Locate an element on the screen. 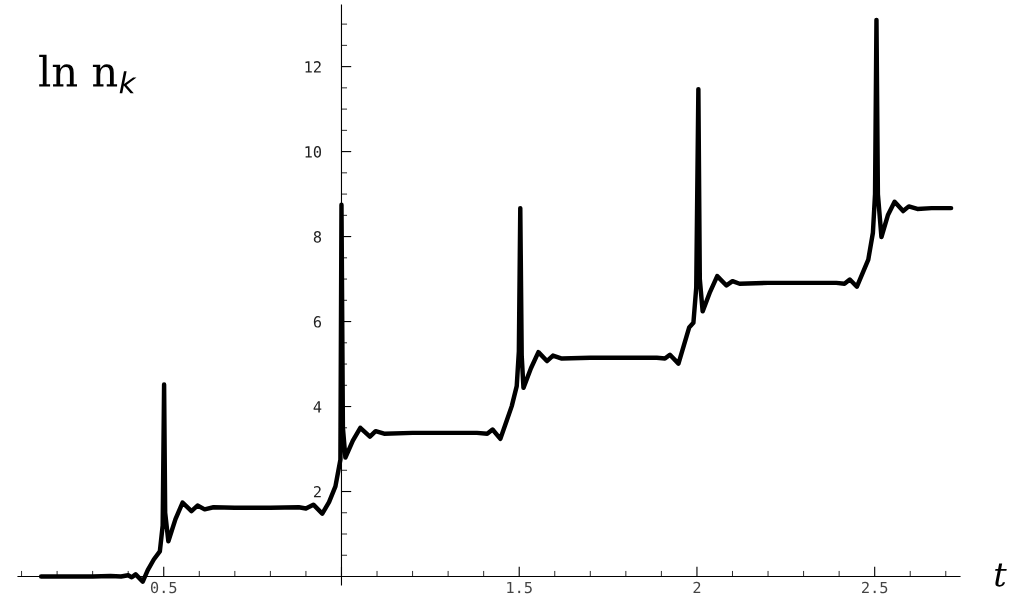 Image resolution: width=1025 pixels, height=608 pixels. x-axis-title: t is located at coordinates (1001, 575).